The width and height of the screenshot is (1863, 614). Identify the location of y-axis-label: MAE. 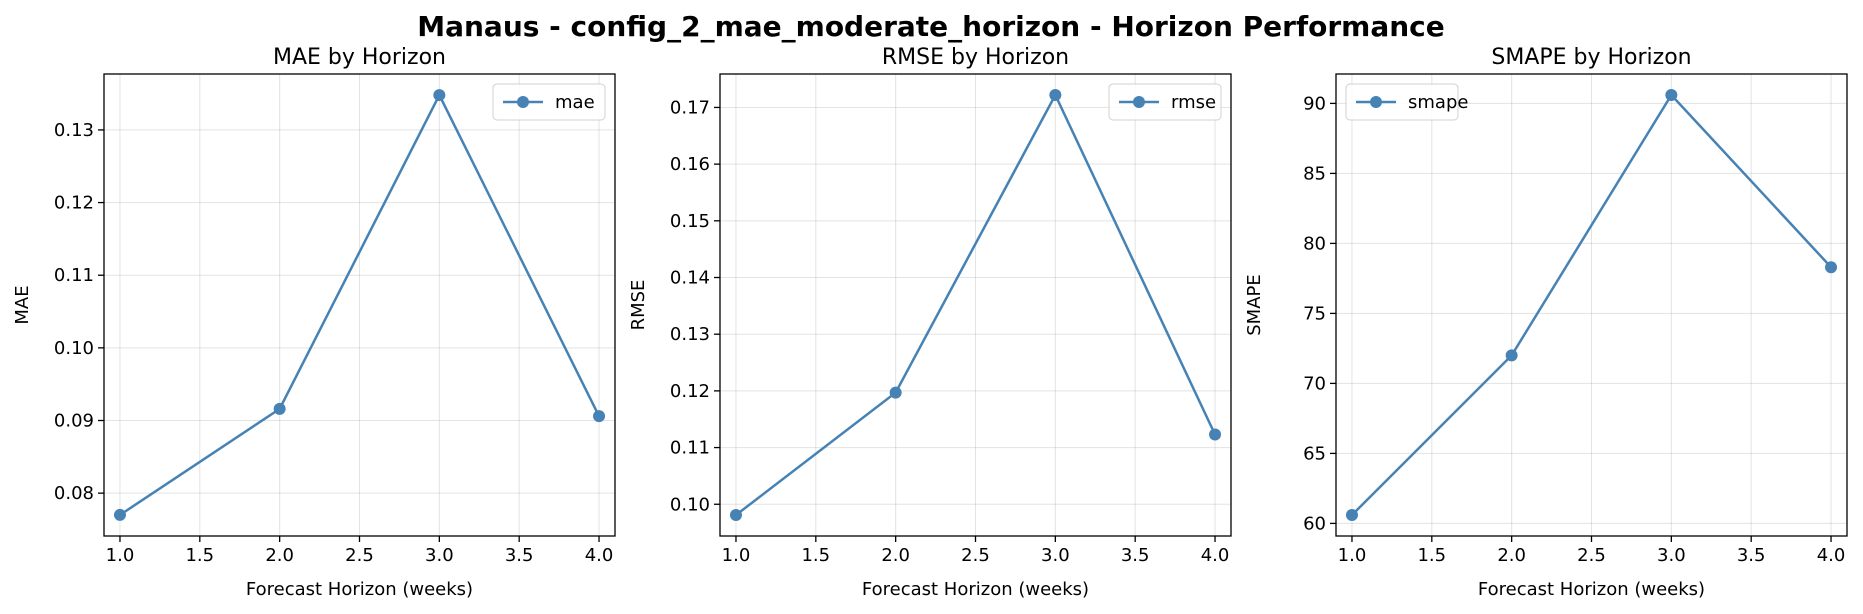
(22, 304).